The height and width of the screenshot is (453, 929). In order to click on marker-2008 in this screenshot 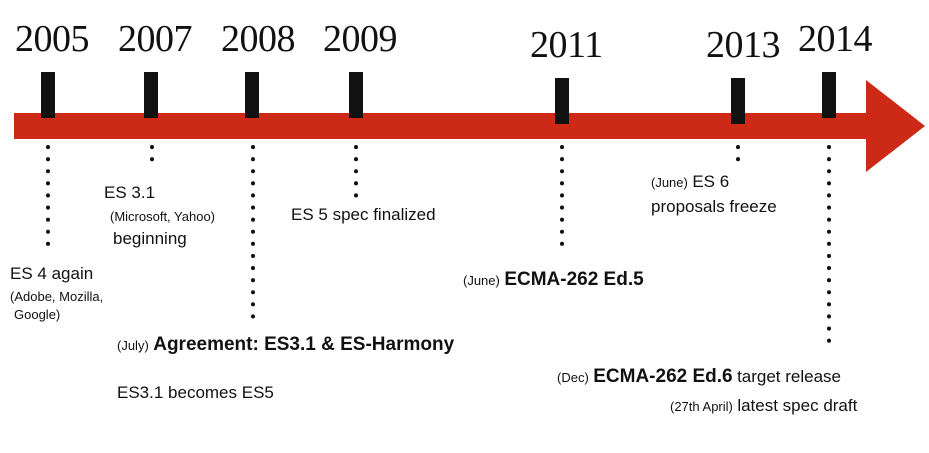, I will do `click(252, 95)`.